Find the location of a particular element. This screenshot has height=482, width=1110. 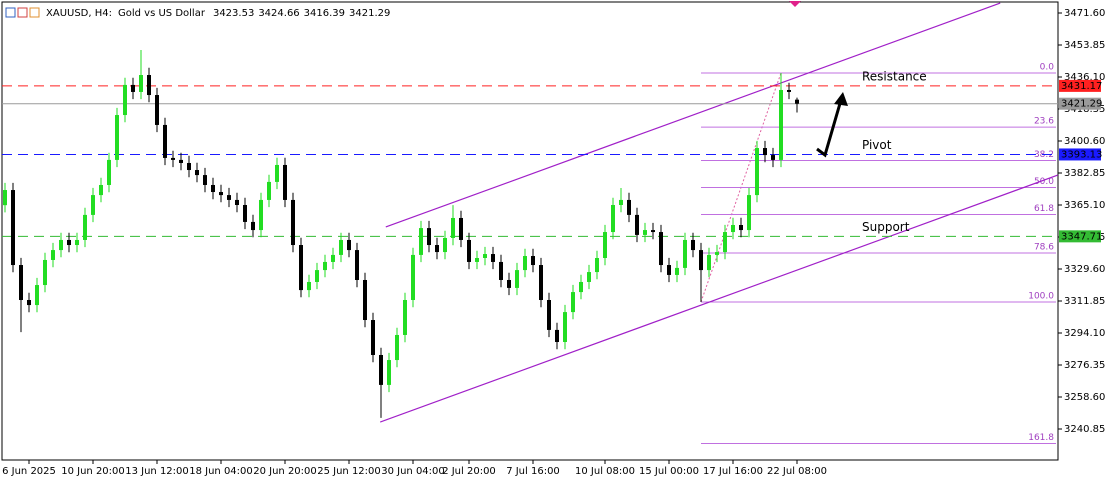

y-tick-label: 3276.35 is located at coordinates (1084, 365).